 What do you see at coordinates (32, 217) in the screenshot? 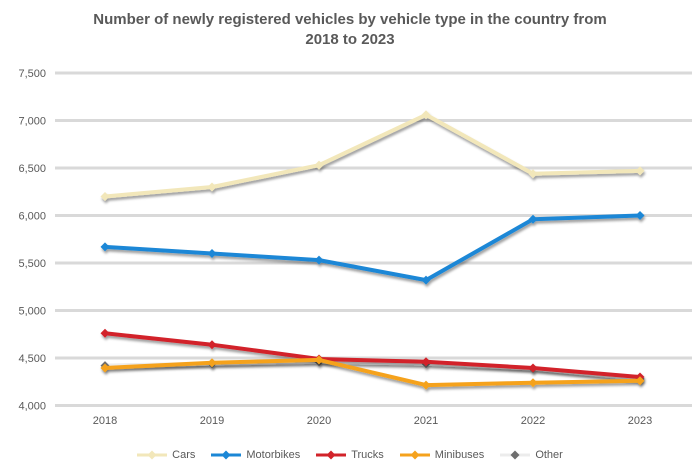
I see `y-tick-label: 6,000` at bounding box center [32, 217].